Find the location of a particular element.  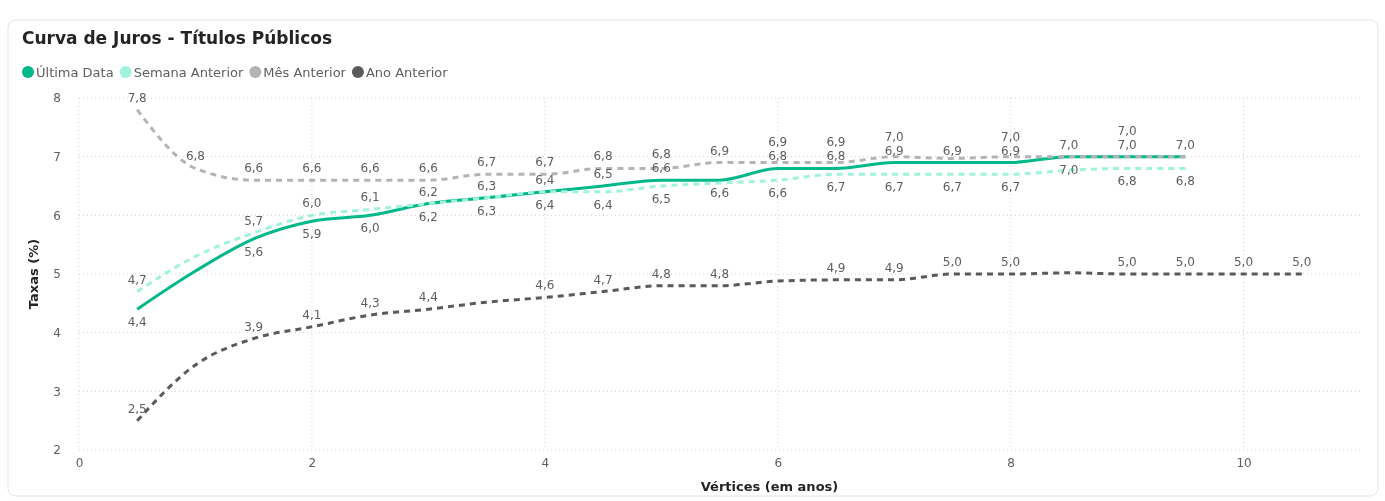

x-tick-label: 6 is located at coordinates (778, 462).